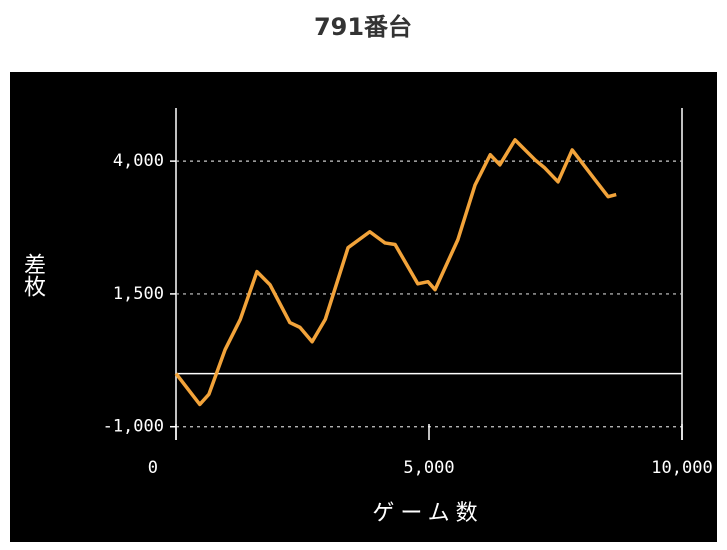 This screenshot has height=550, width=727. What do you see at coordinates (133, 427) in the screenshot?
I see `y-tick-label: -1,000` at bounding box center [133, 427].